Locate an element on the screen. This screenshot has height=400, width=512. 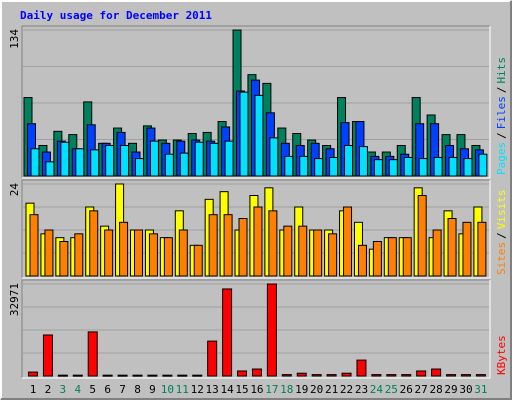
x-tick-label: 26 is located at coordinates (406, 389).